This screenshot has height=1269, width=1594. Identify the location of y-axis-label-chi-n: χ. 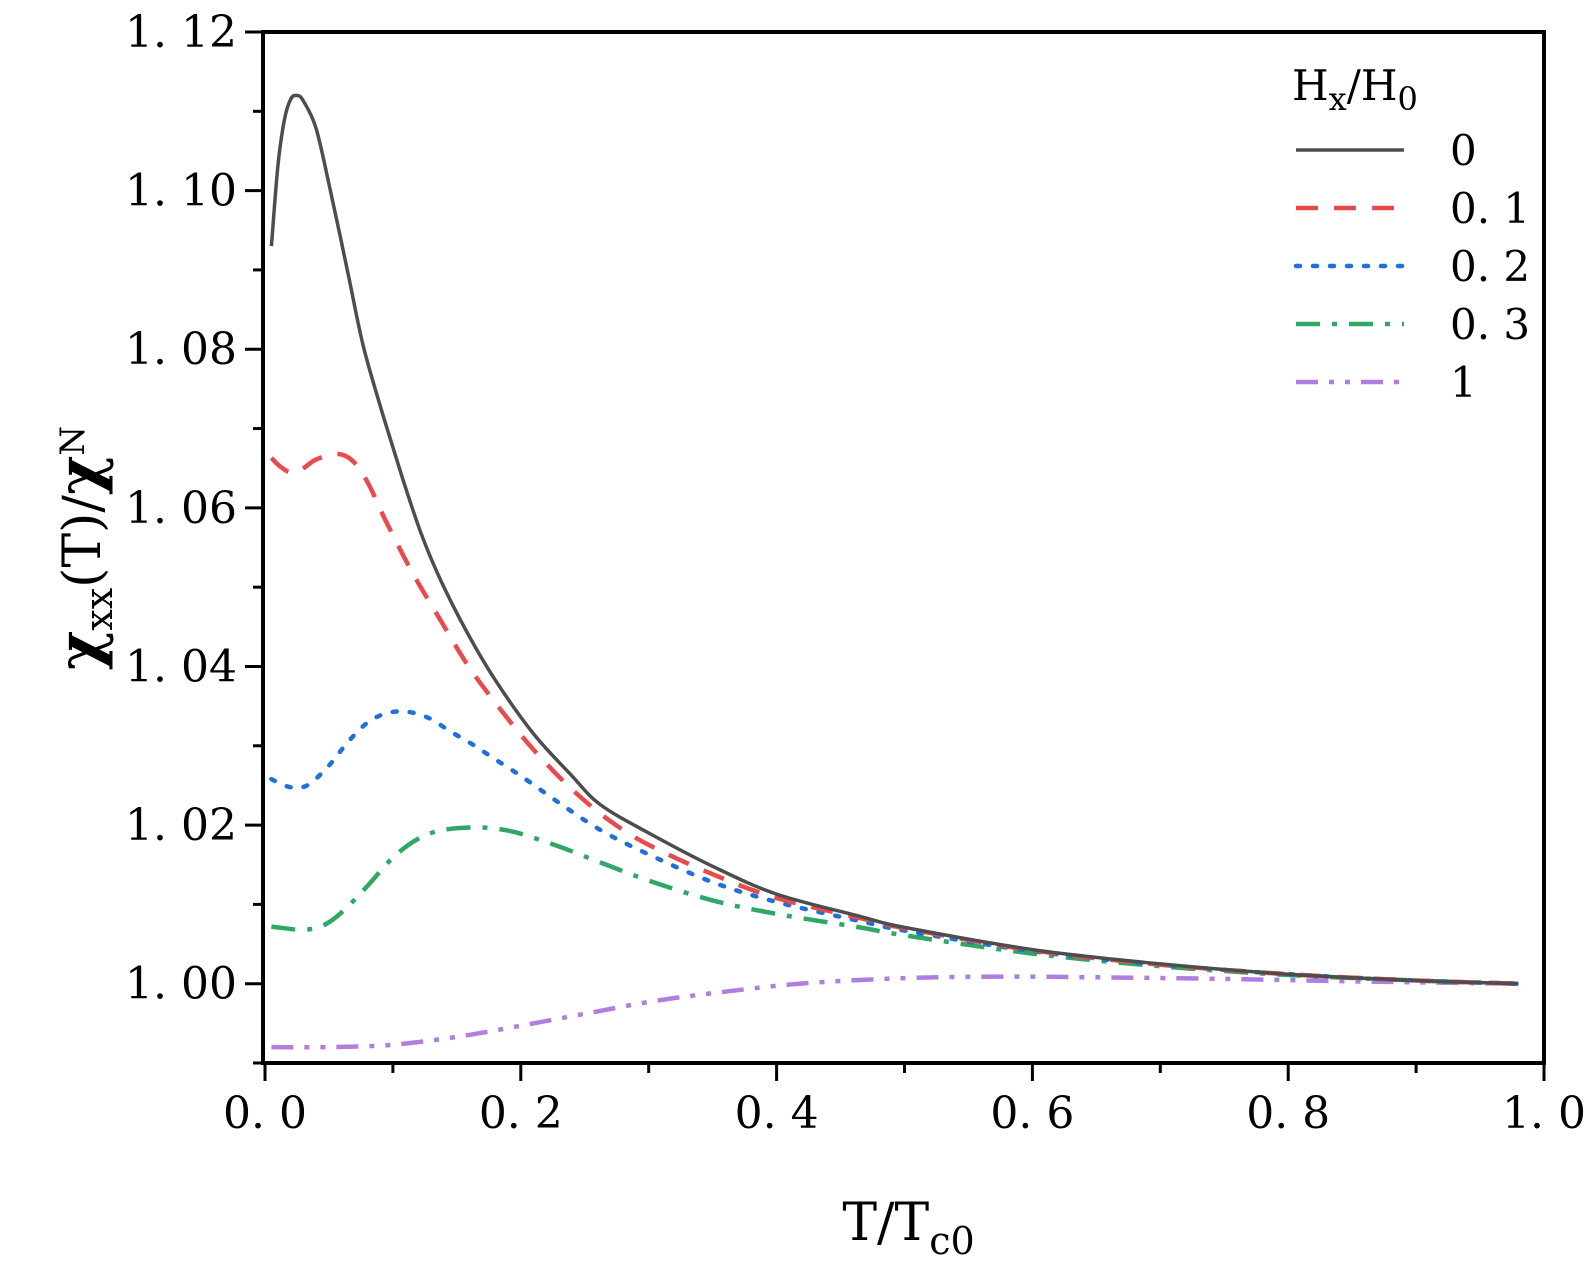
(80, 475).